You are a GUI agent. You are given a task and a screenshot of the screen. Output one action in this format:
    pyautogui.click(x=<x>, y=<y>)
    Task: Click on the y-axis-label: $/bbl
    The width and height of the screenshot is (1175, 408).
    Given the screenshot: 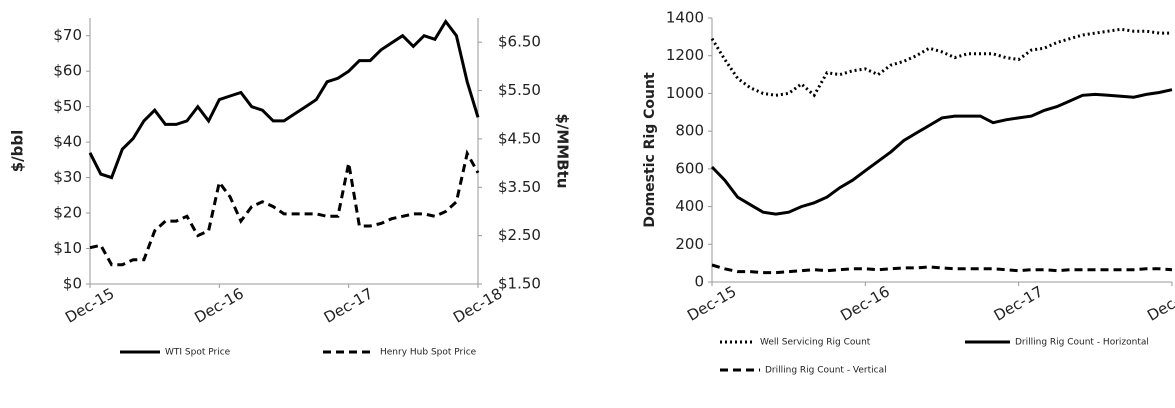 What is the action you would take?
    pyautogui.click(x=18, y=151)
    